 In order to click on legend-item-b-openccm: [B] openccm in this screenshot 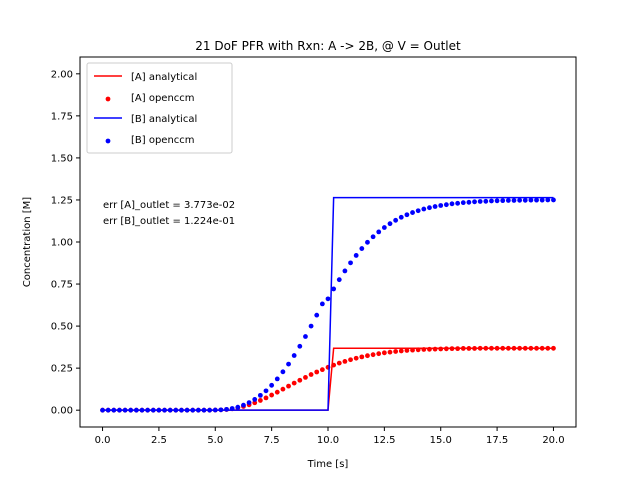, I will do `click(150, 140)`.